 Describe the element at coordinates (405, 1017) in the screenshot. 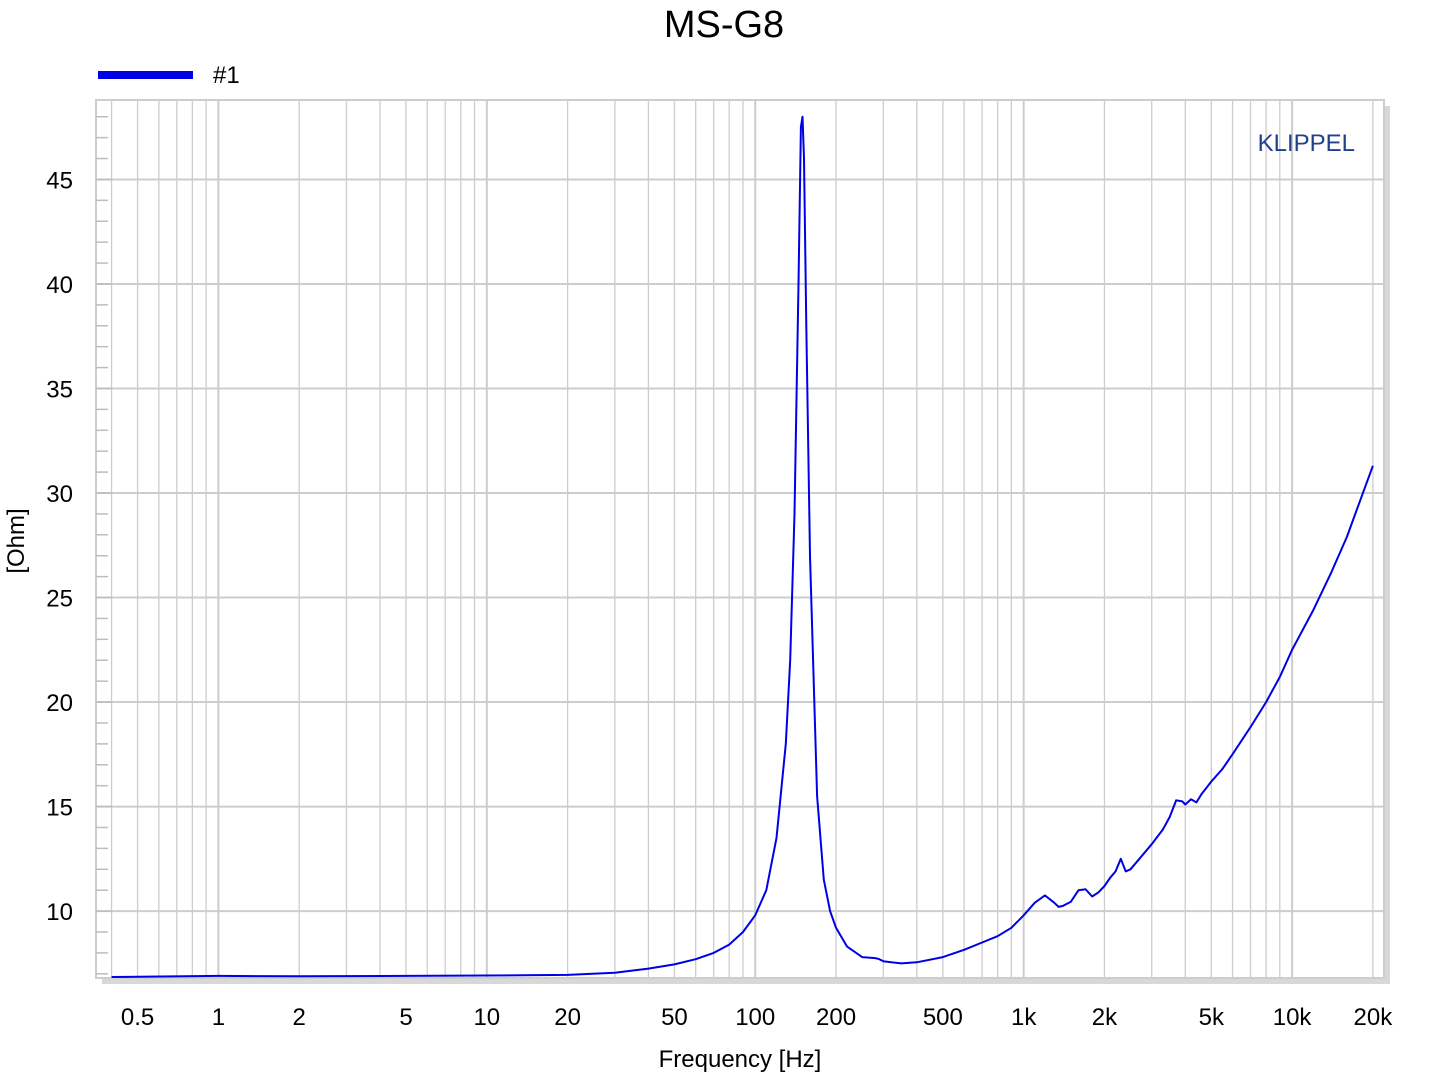

I see `x-tick-label: 5` at that location.